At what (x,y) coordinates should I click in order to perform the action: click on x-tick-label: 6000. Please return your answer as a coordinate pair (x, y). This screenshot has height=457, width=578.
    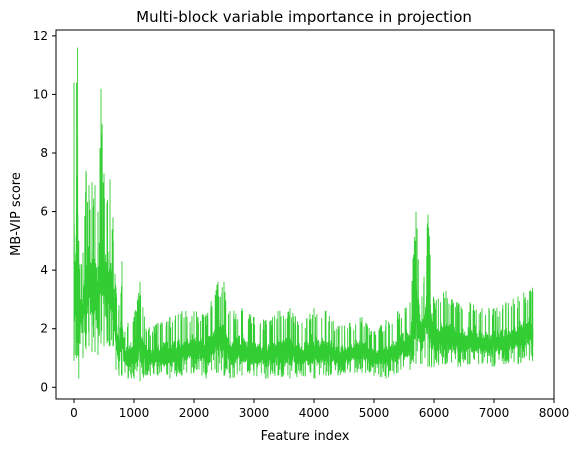
    Looking at the image, I should click on (434, 413).